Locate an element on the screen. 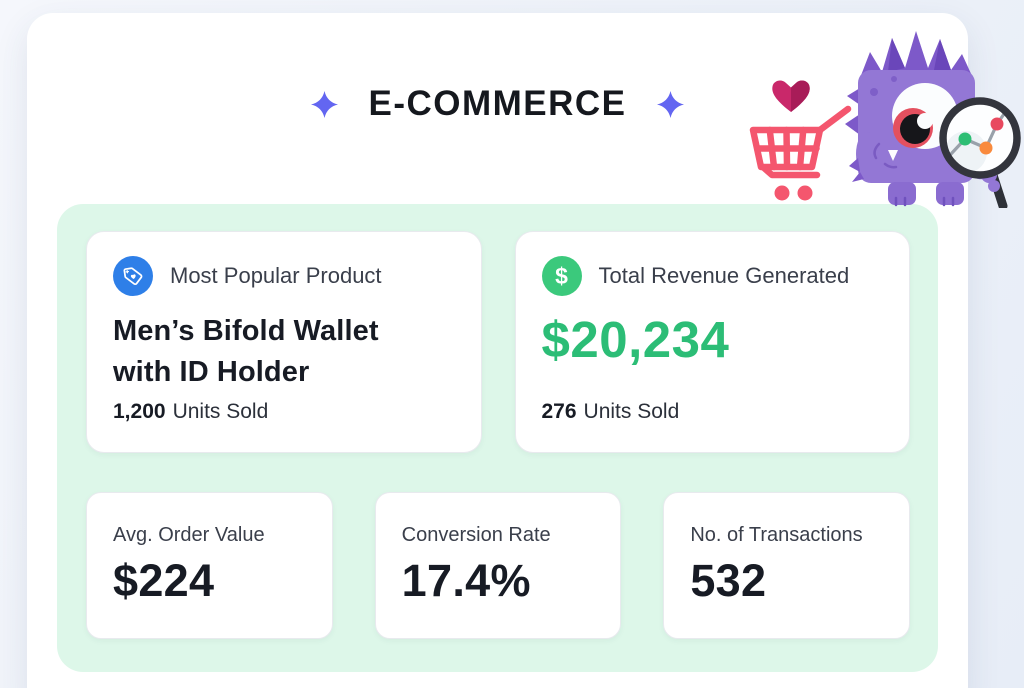 This screenshot has height=688, width=1024. popular-units-value: 1,200 is located at coordinates (139, 411).